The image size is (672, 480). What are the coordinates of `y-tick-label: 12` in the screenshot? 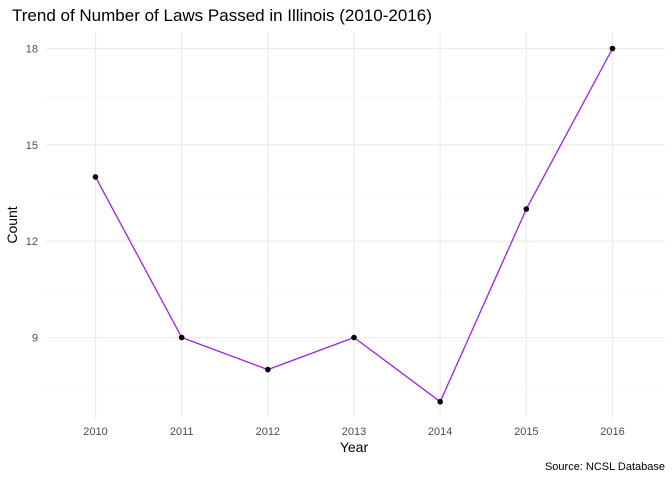 It's located at (32, 242).